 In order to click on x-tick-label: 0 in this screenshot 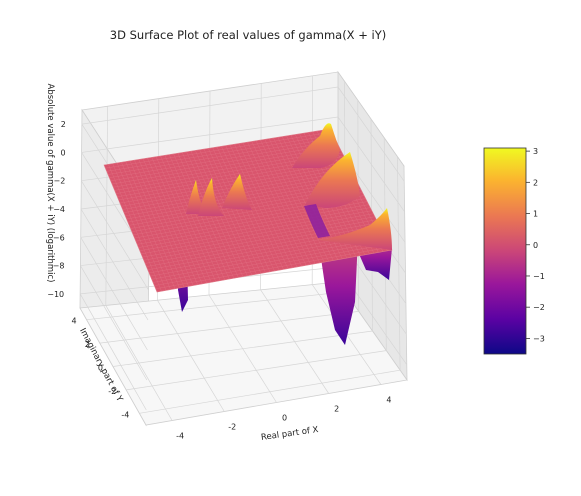, I will do `click(284, 418)`.